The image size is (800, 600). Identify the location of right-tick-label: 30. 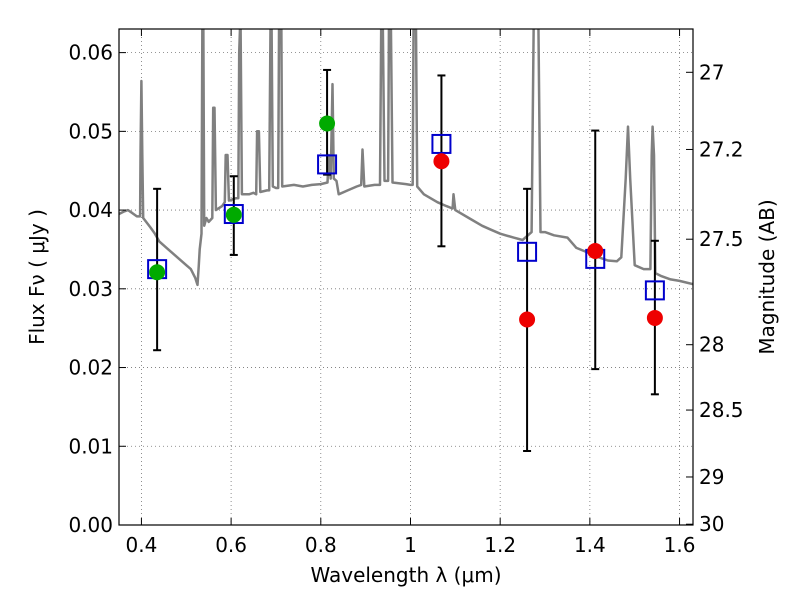
(711, 524).